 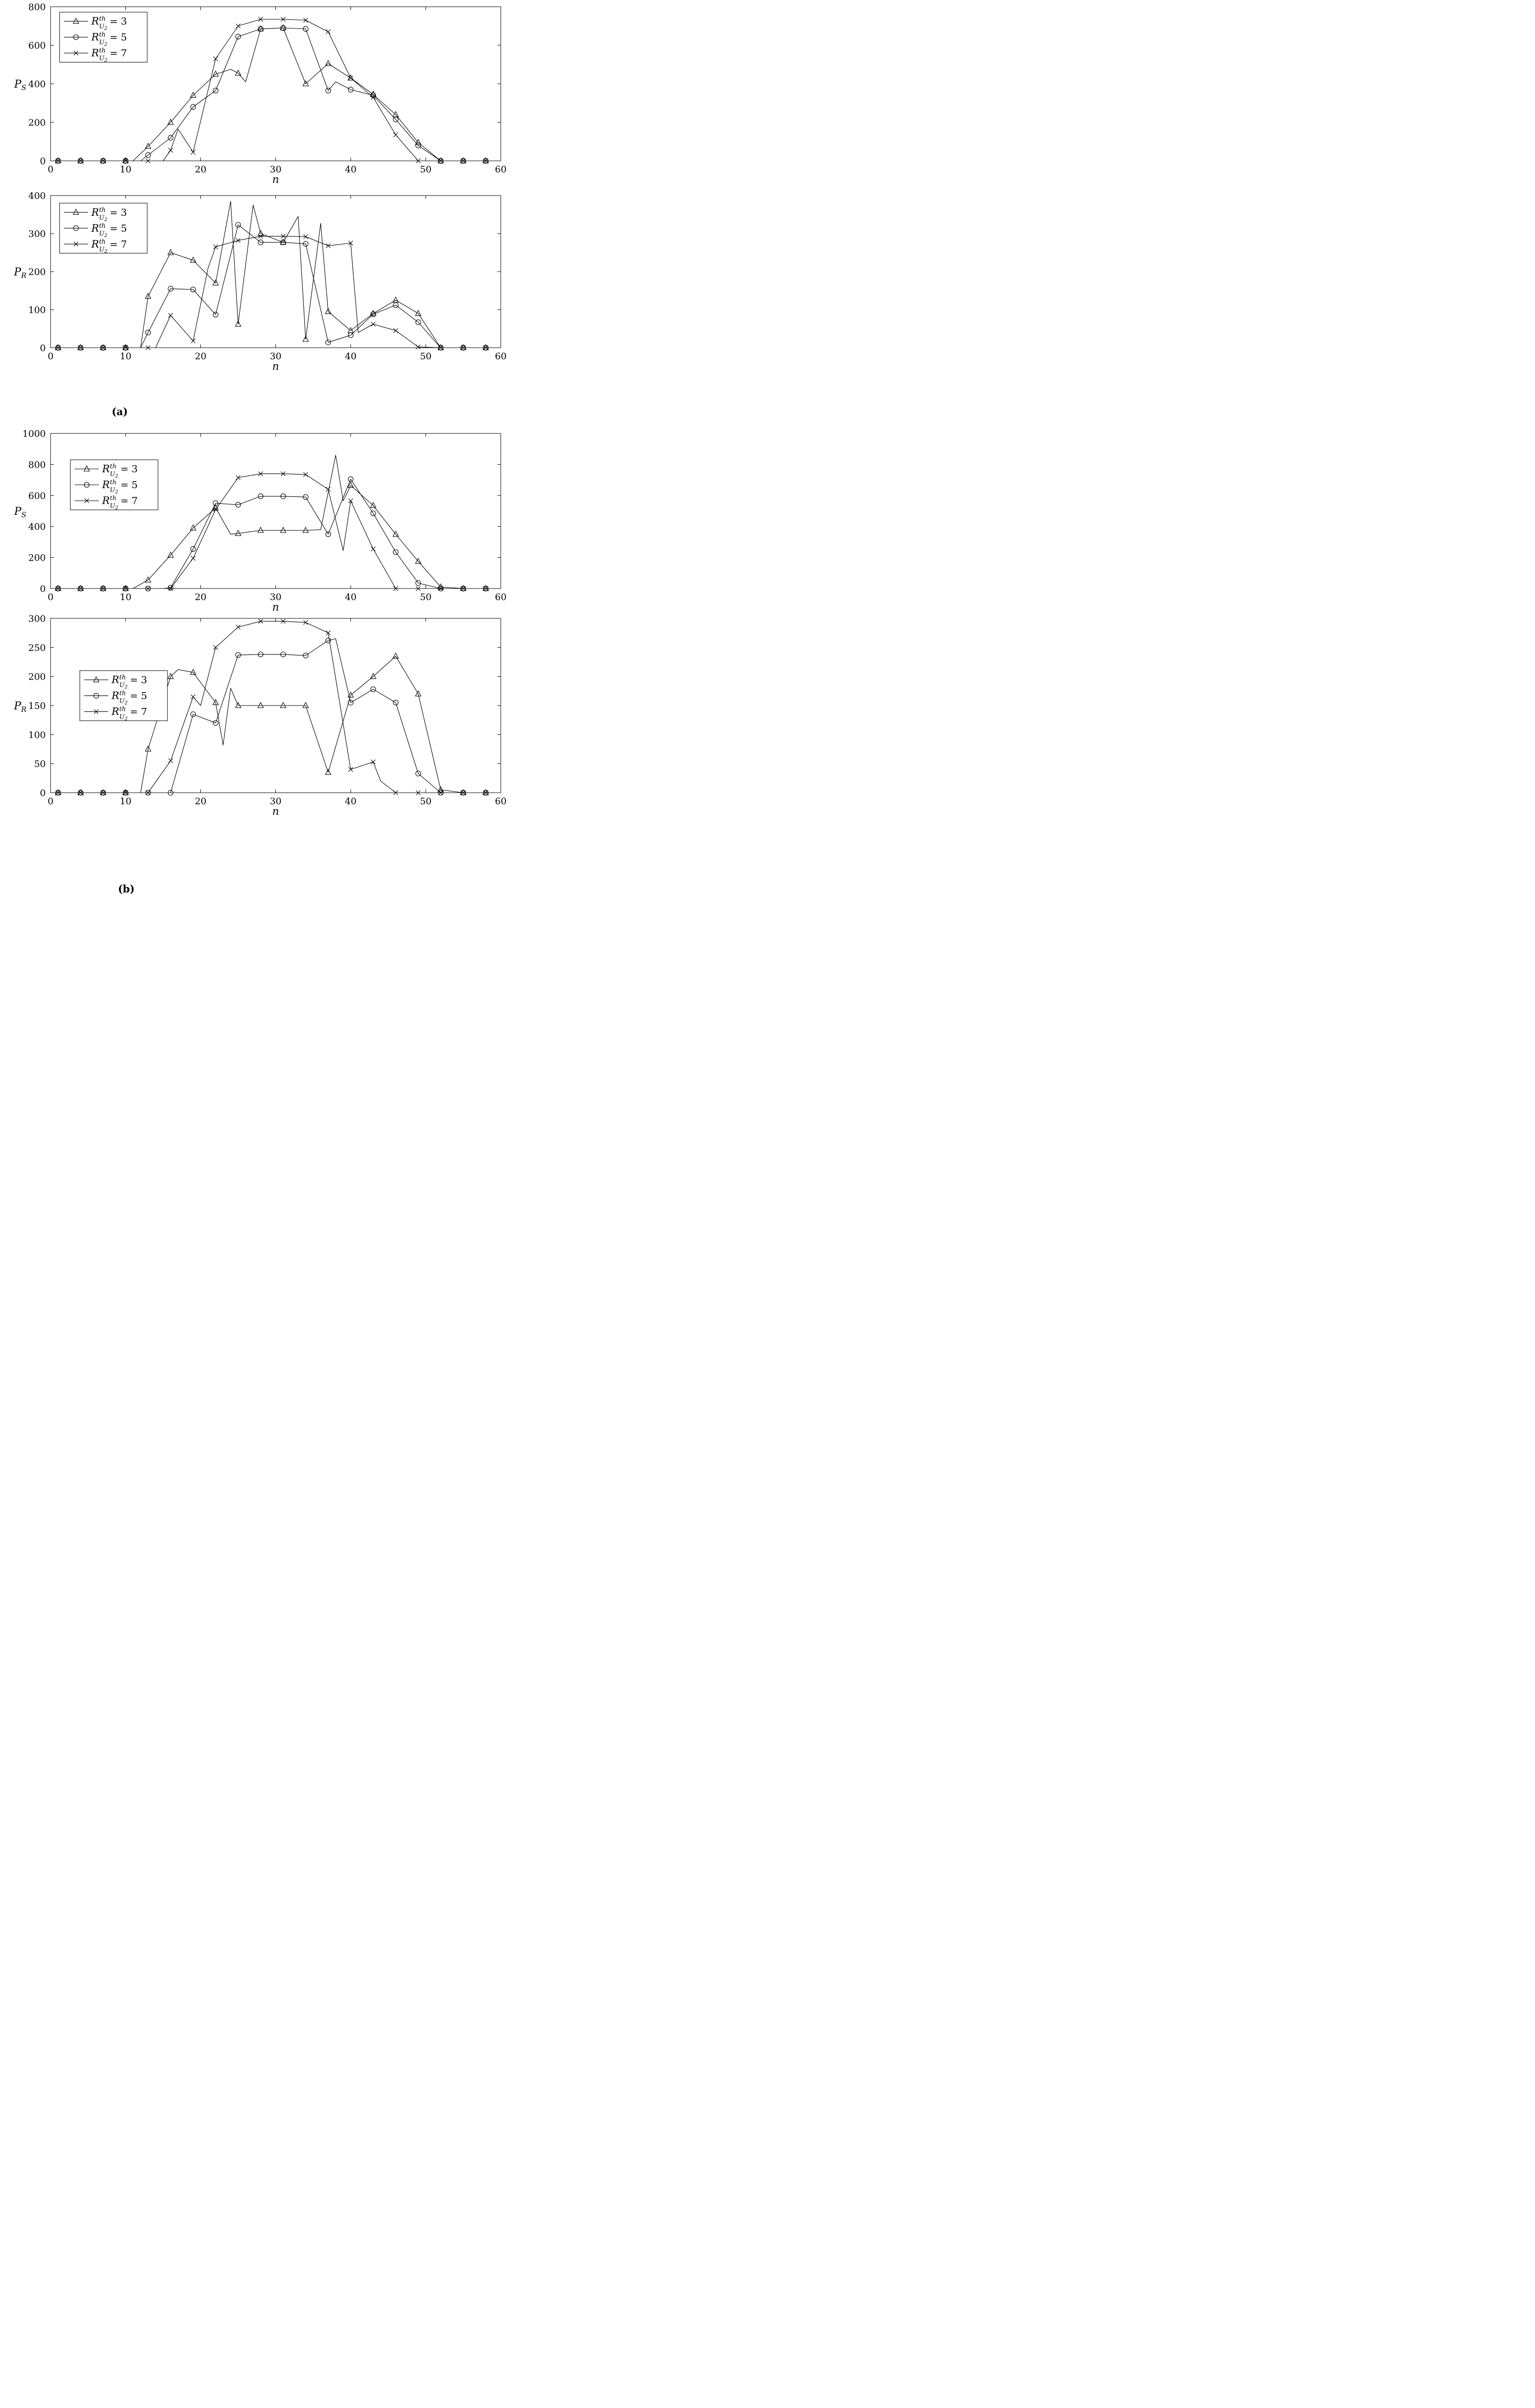 What do you see at coordinates (350, 801) in the screenshot?
I see `x-tick-label: 40` at bounding box center [350, 801].